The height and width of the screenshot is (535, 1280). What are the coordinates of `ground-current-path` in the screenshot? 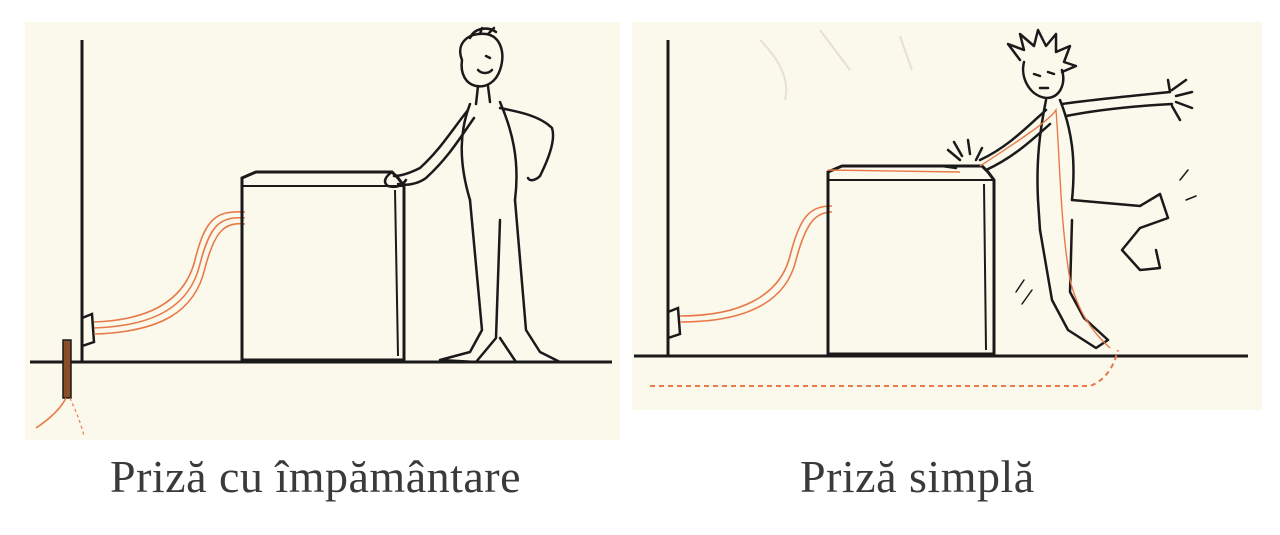 It's located at (77, 417).